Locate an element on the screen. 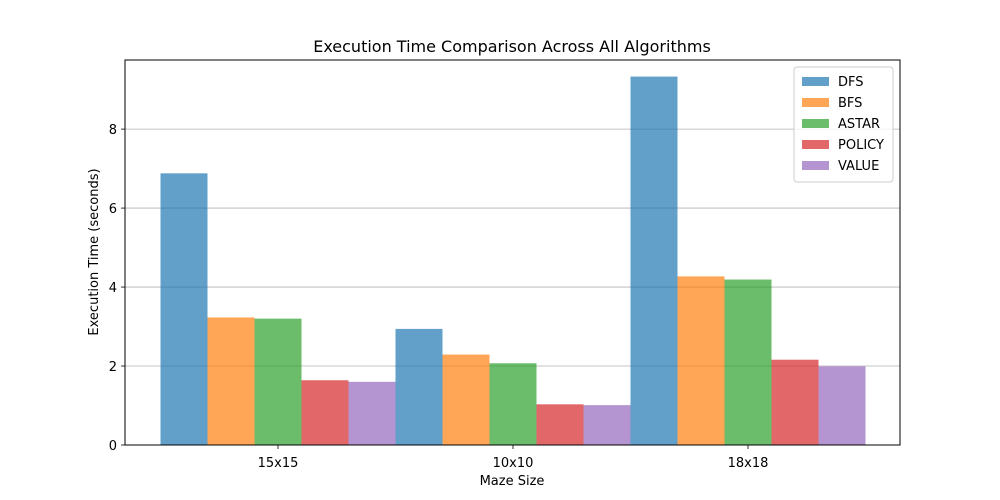 The height and width of the screenshot is (500, 1000). legend-label-policy: POLICY is located at coordinates (861, 145).